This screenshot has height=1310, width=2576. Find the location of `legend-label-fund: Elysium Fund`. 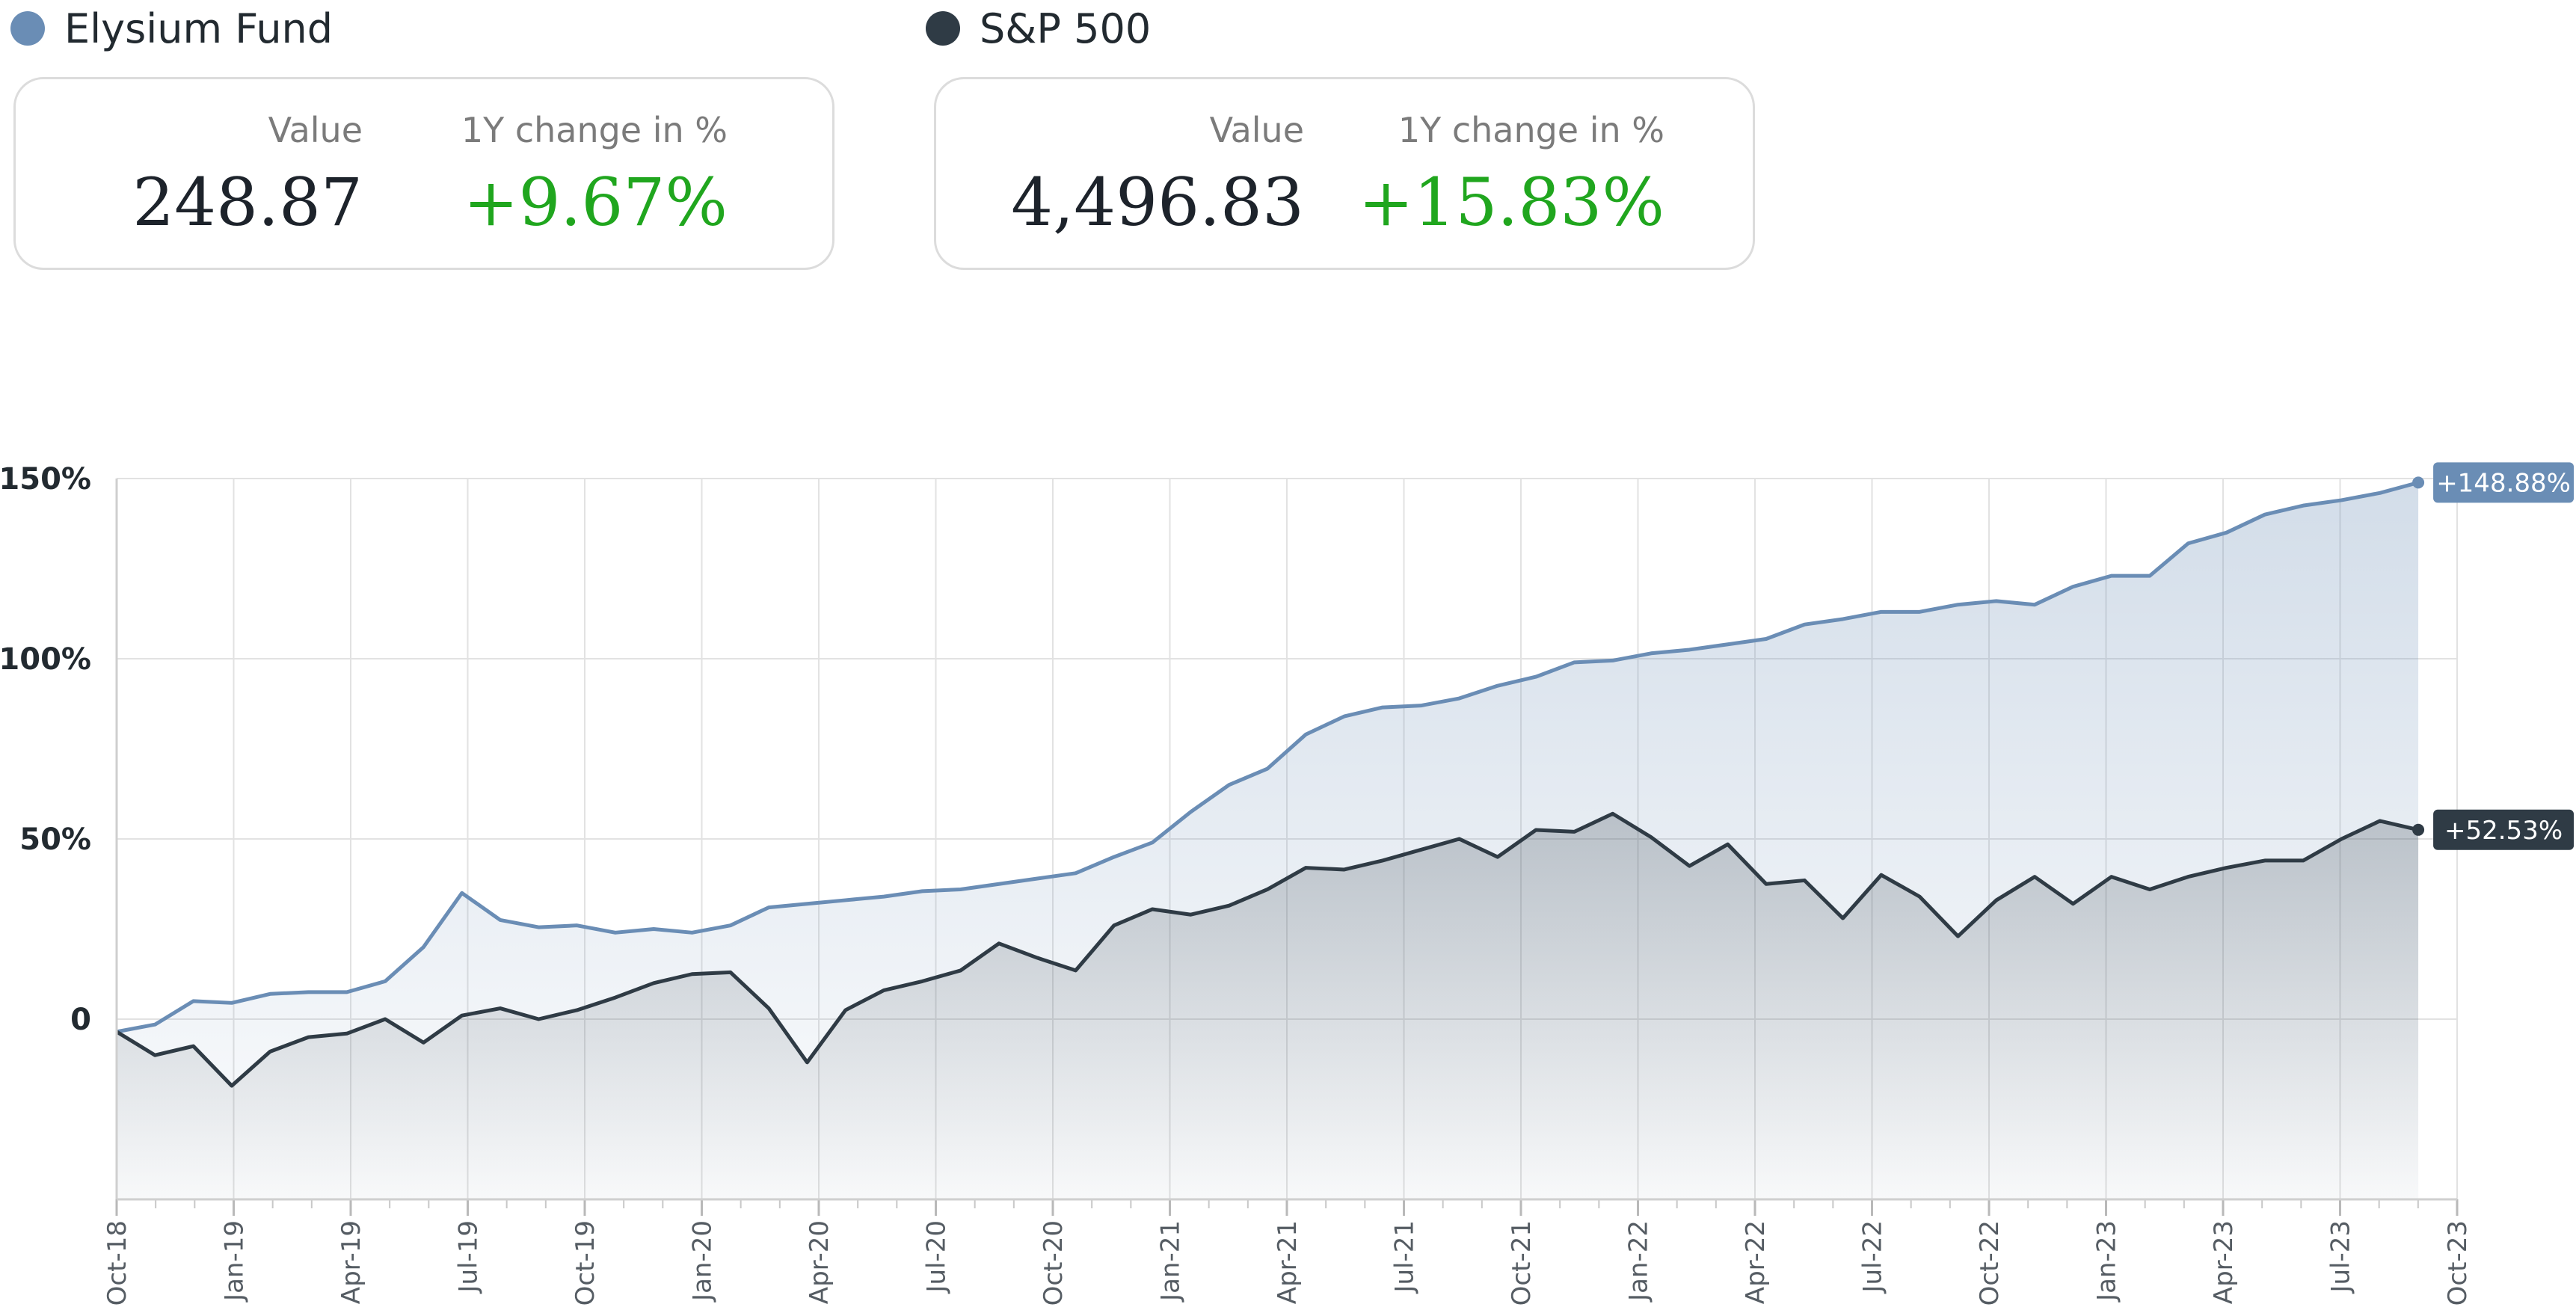

legend-label-fund: Elysium Fund is located at coordinates (198, 28).